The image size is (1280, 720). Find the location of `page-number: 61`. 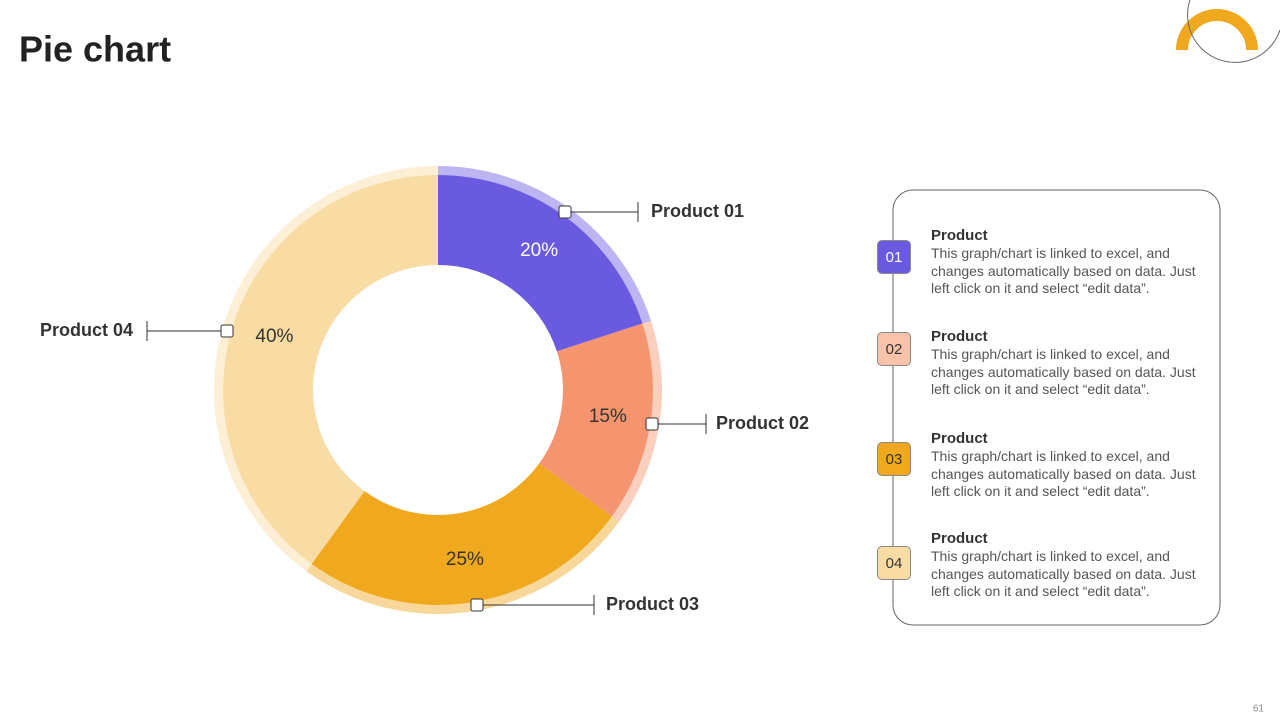

page-number: 61 is located at coordinates (1259, 709).